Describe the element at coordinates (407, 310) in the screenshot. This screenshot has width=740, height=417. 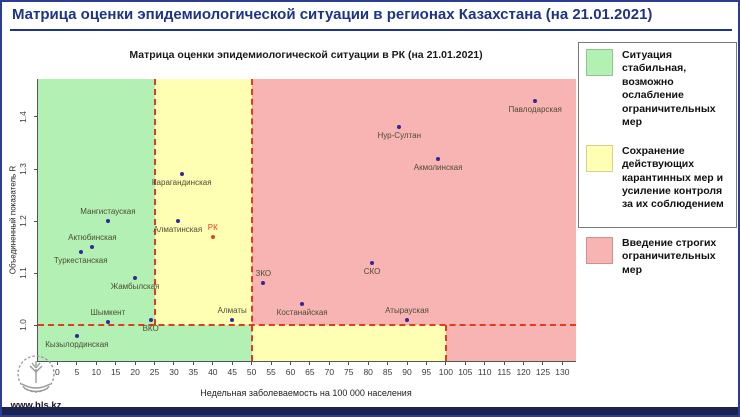
I see `point-label: Атырауская` at that location.